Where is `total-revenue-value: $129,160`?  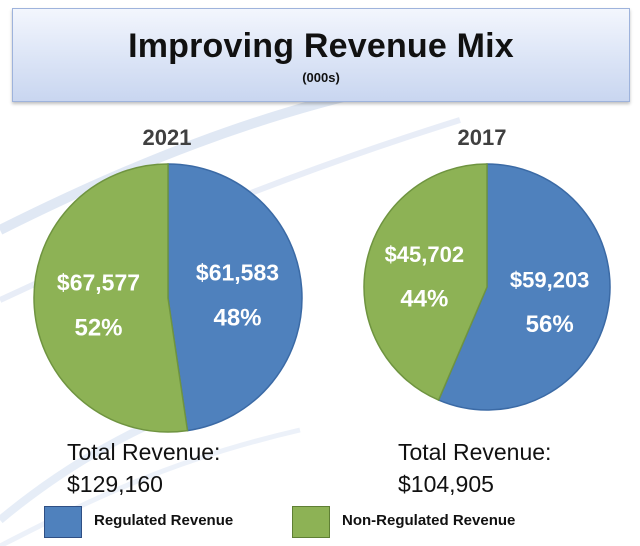 total-revenue-value: $129,160 is located at coordinates (115, 484).